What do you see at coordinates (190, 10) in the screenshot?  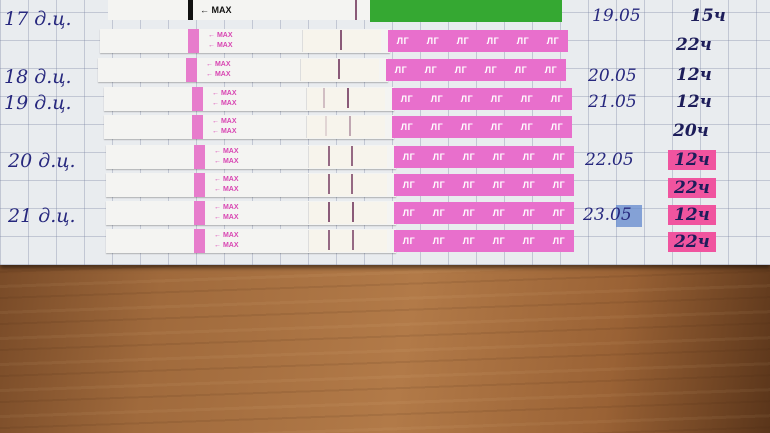 I see `strip-marker` at bounding box center [190, 10].